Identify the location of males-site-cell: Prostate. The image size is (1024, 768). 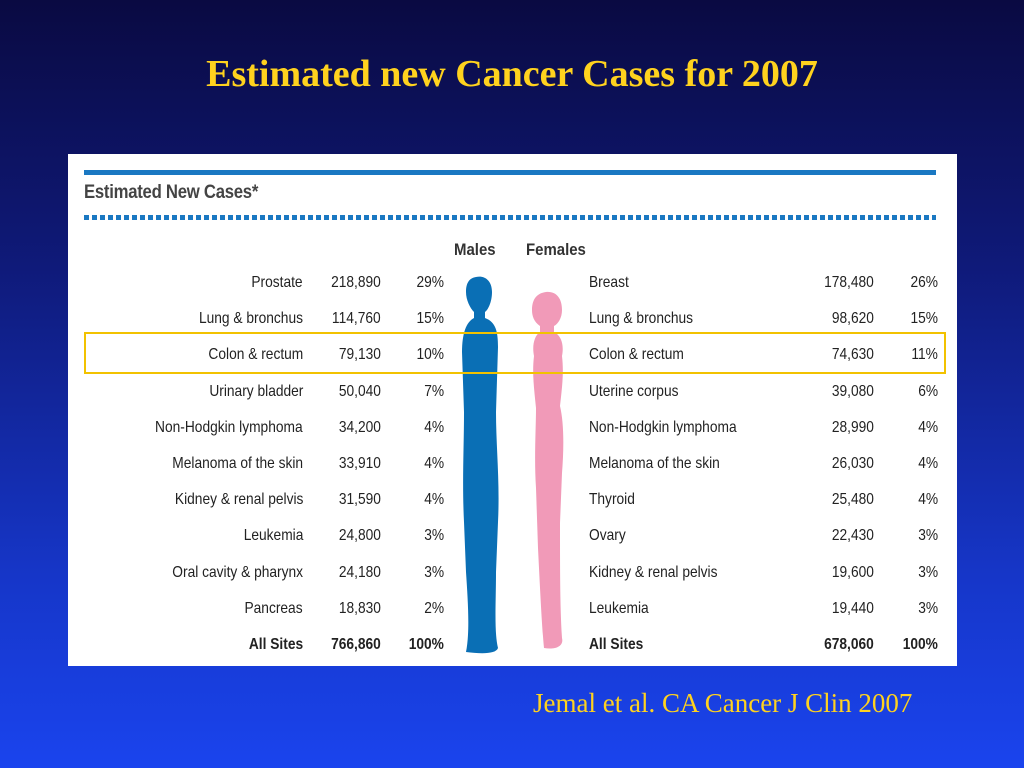
(277, 282).